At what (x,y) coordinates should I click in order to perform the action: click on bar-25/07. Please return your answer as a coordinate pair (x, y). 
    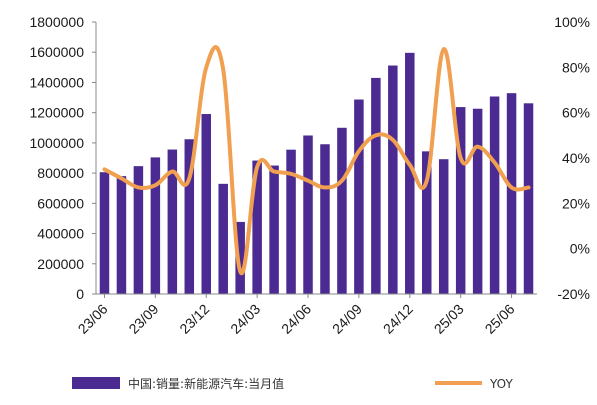
    Looking at the image, I should click on (528, 198).